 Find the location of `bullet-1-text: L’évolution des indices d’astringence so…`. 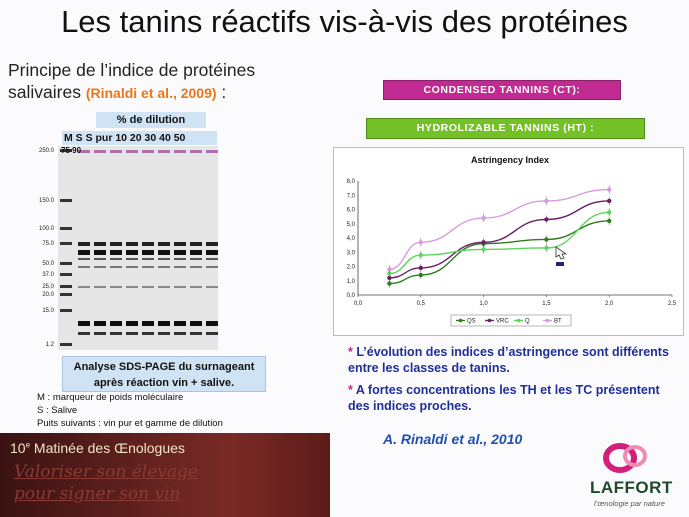

bullet-1-text: L’évolution des indices d’astringence so… is located at coordinates (508, 360).